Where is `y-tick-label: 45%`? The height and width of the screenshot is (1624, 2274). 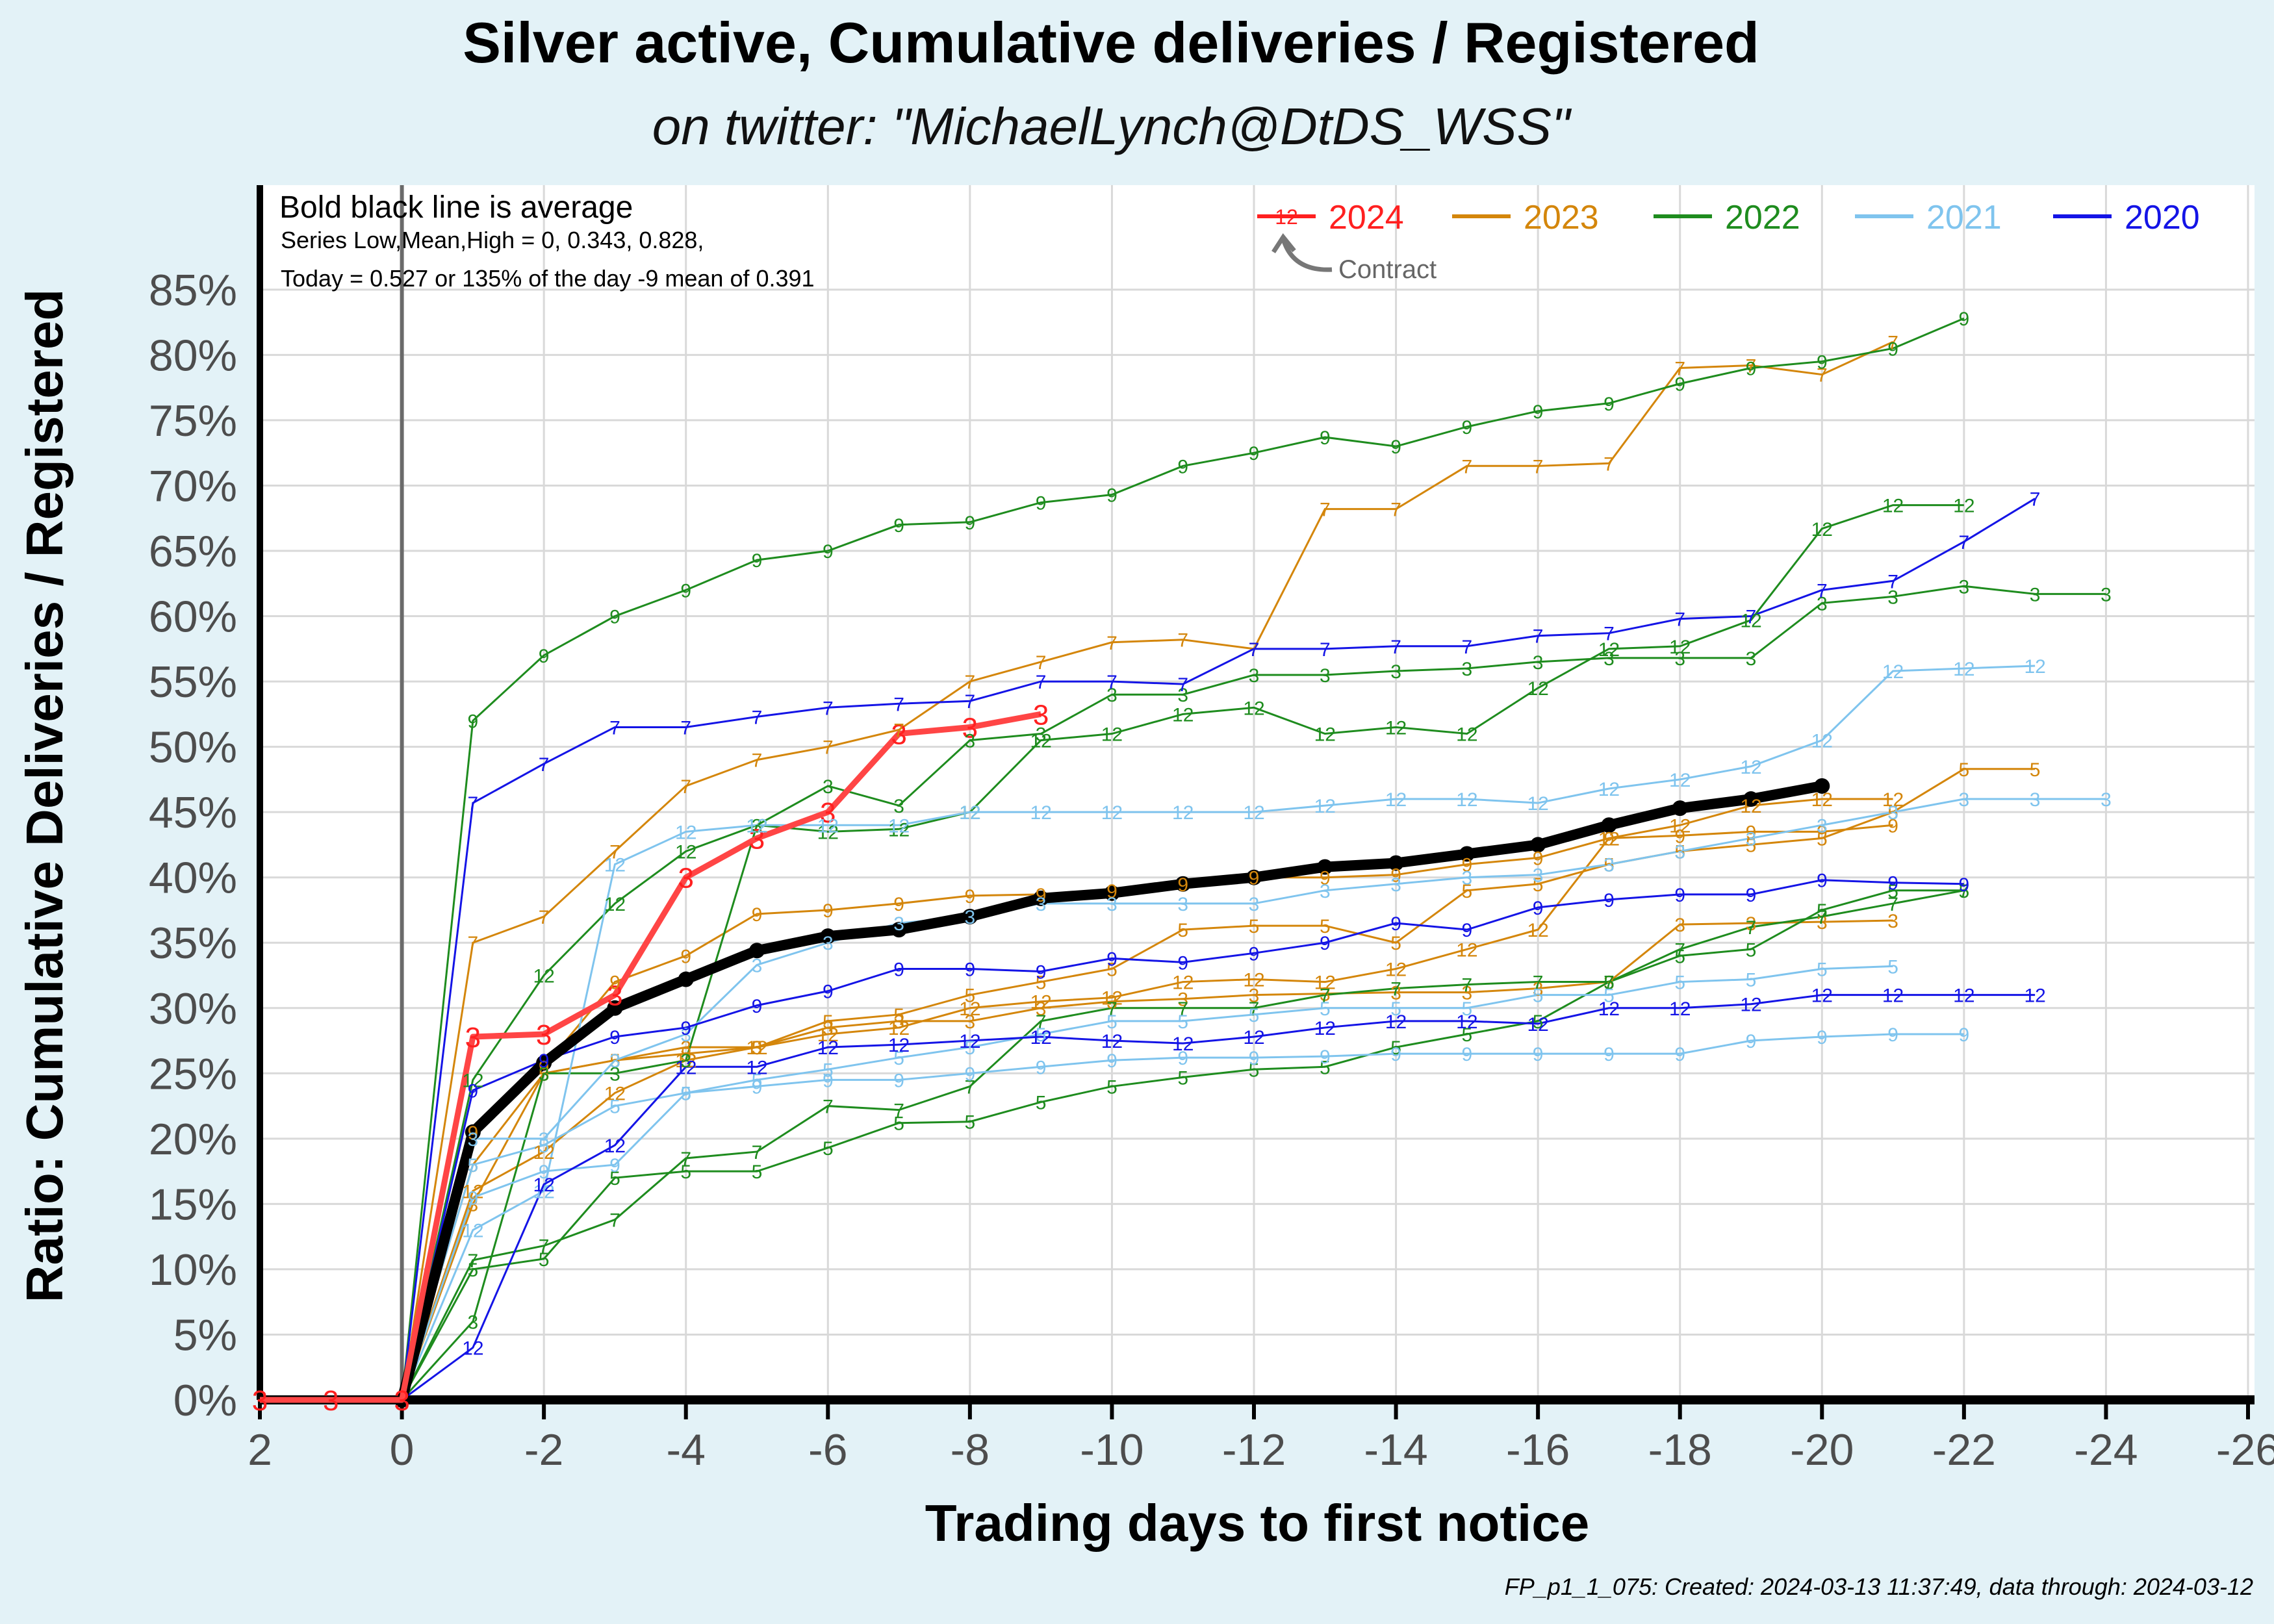 y-tick-label: 45% is located at coordinates (193, 812).